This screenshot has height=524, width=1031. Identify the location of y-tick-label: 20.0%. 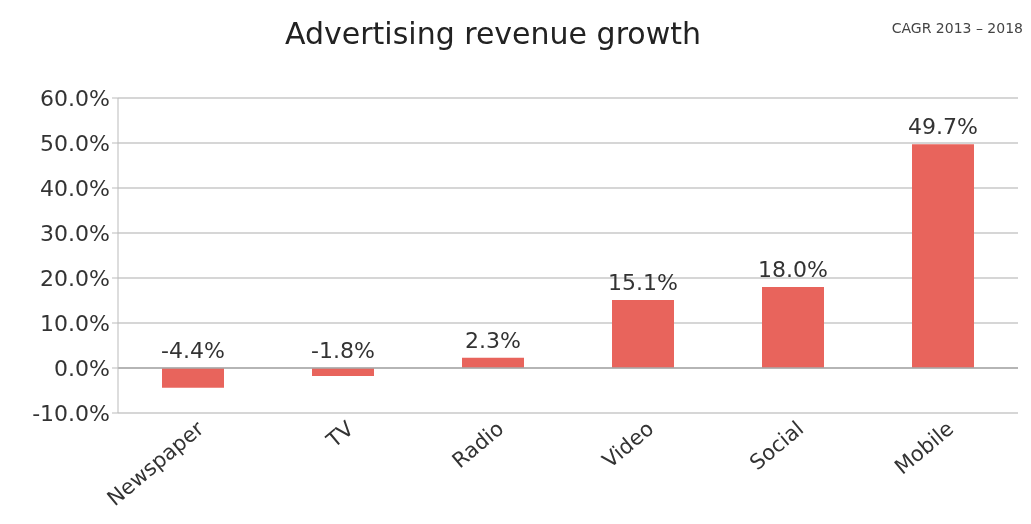
(75, 278).